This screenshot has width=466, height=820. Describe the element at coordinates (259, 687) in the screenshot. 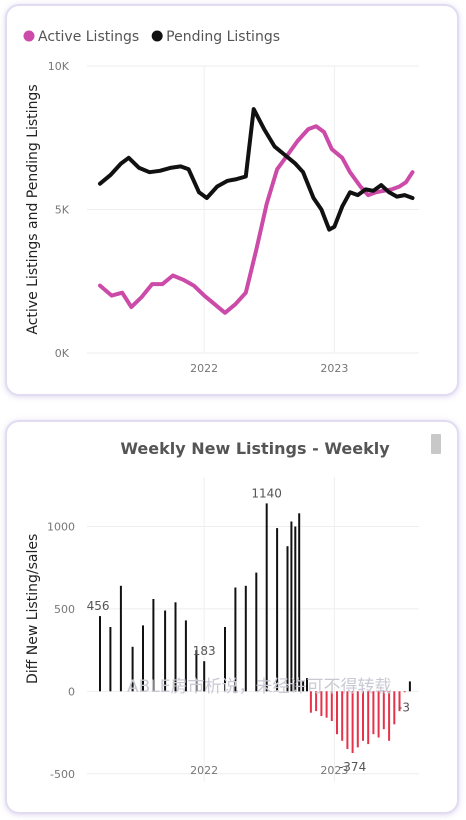

I see `watermark-text: ABLE房市析说，未经许可不得转载` at that location.